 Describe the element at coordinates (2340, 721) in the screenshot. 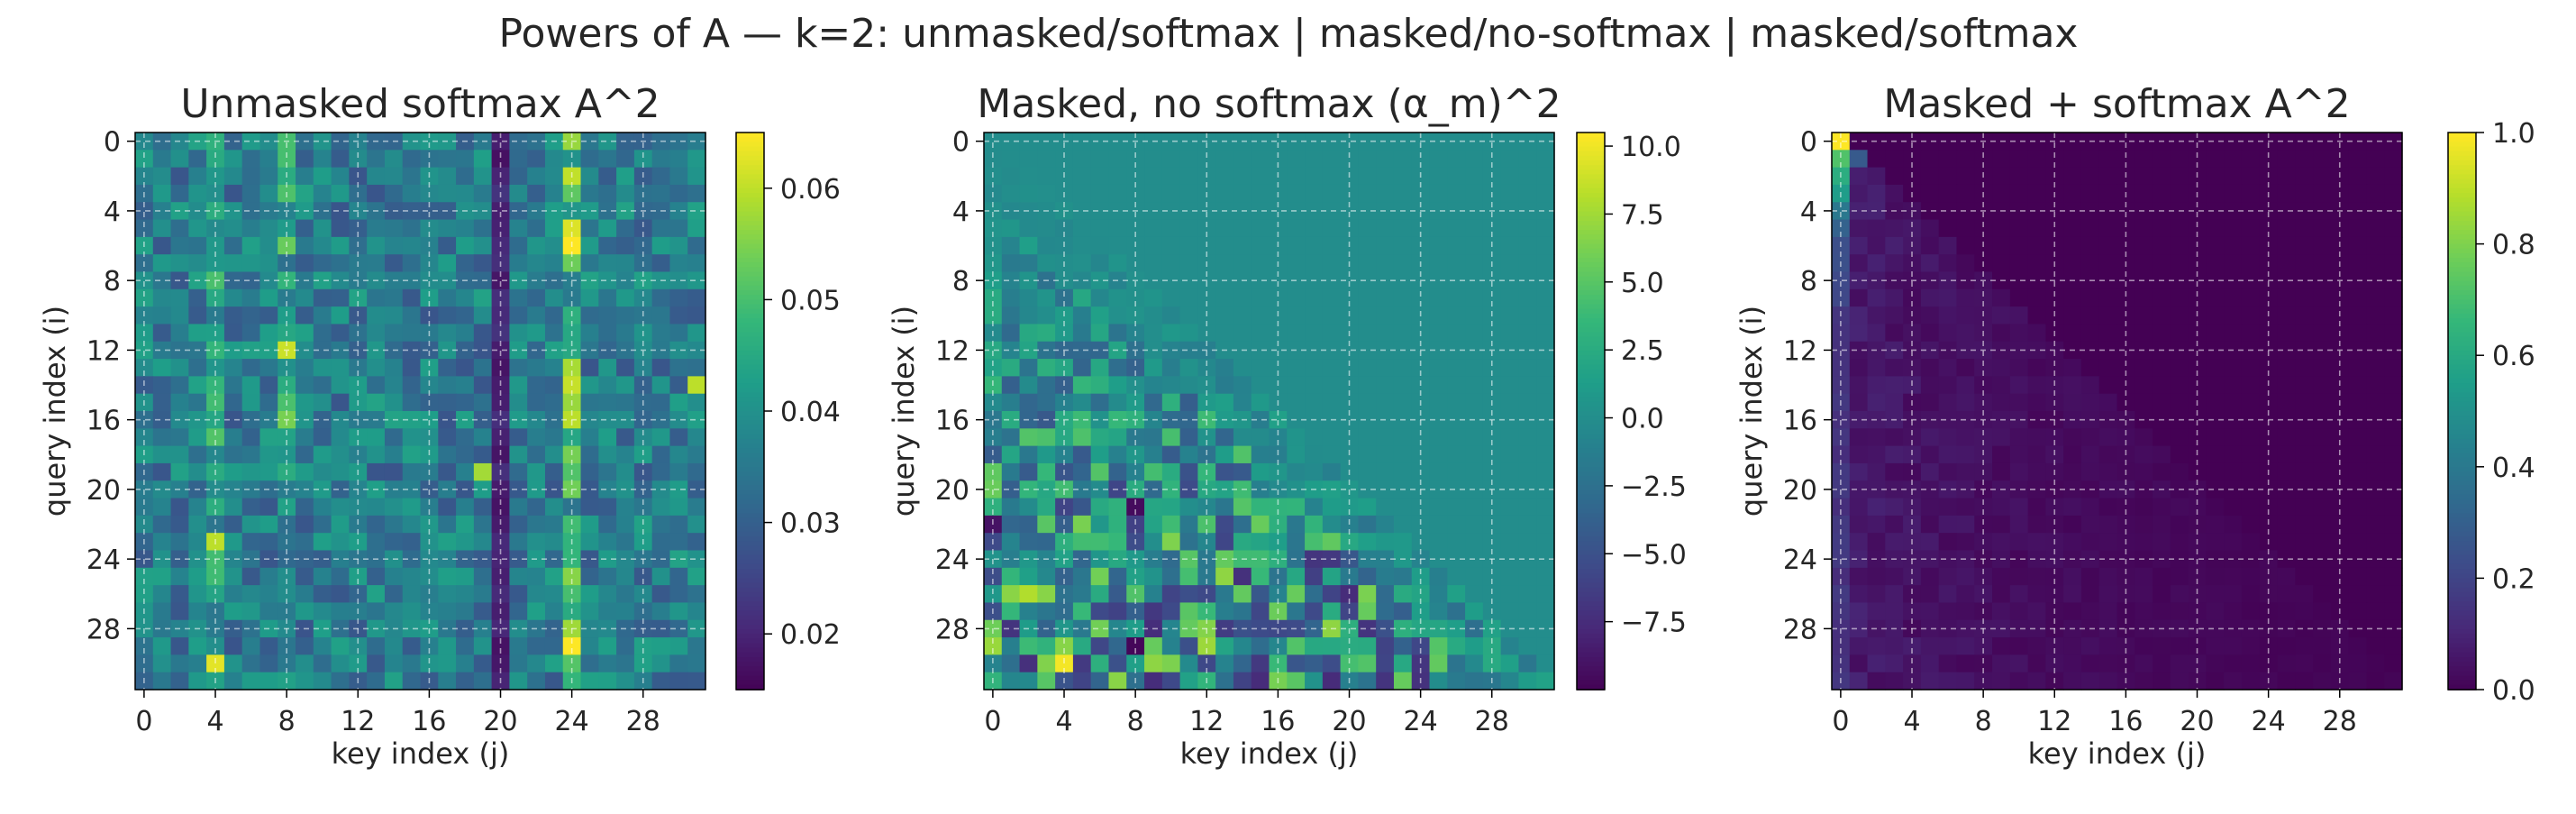

I see `x-tick-label: 28` at that location.